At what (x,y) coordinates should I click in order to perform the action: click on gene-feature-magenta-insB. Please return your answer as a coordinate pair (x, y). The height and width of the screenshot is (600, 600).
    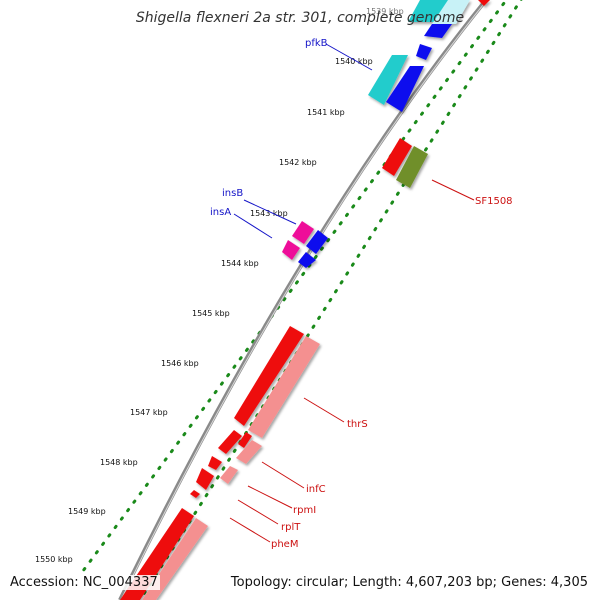
    Looking at the image, I should click on (303, 232).